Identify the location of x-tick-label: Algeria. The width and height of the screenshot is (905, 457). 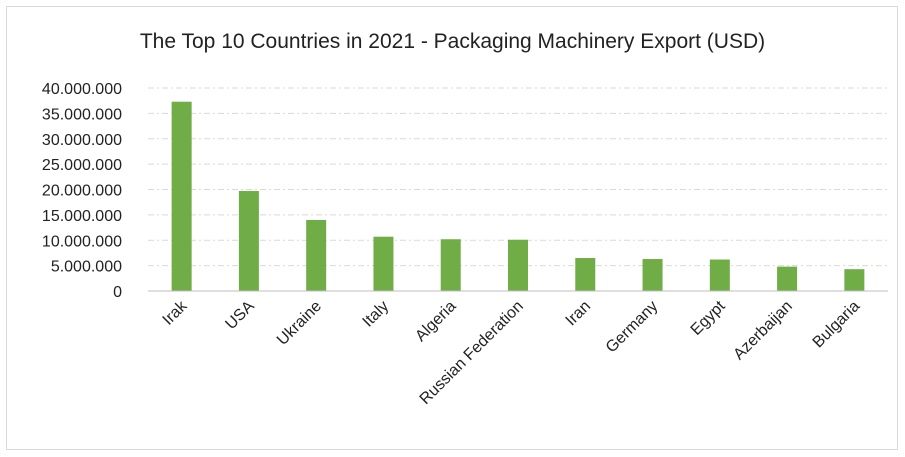
(435, 321).